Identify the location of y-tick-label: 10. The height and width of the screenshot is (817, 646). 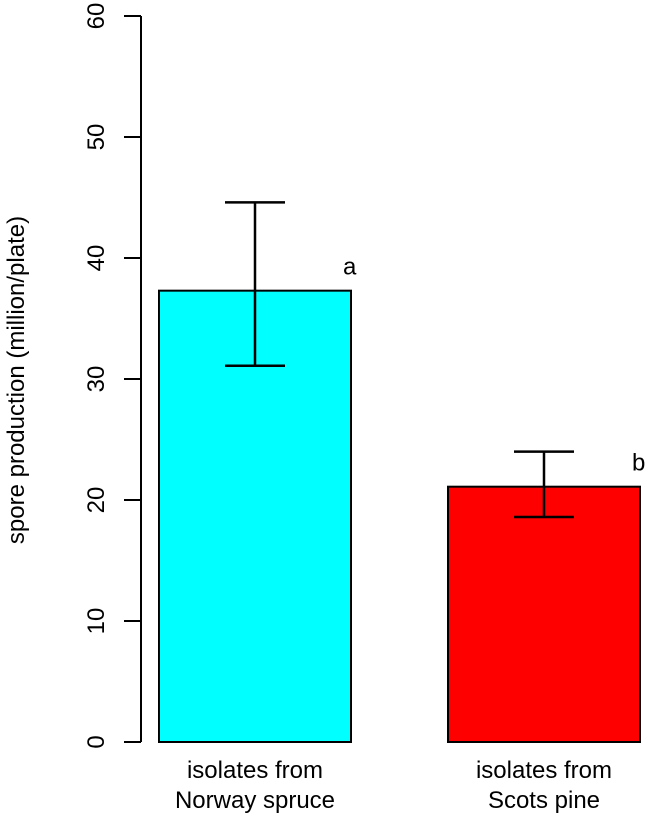
(96, 621).